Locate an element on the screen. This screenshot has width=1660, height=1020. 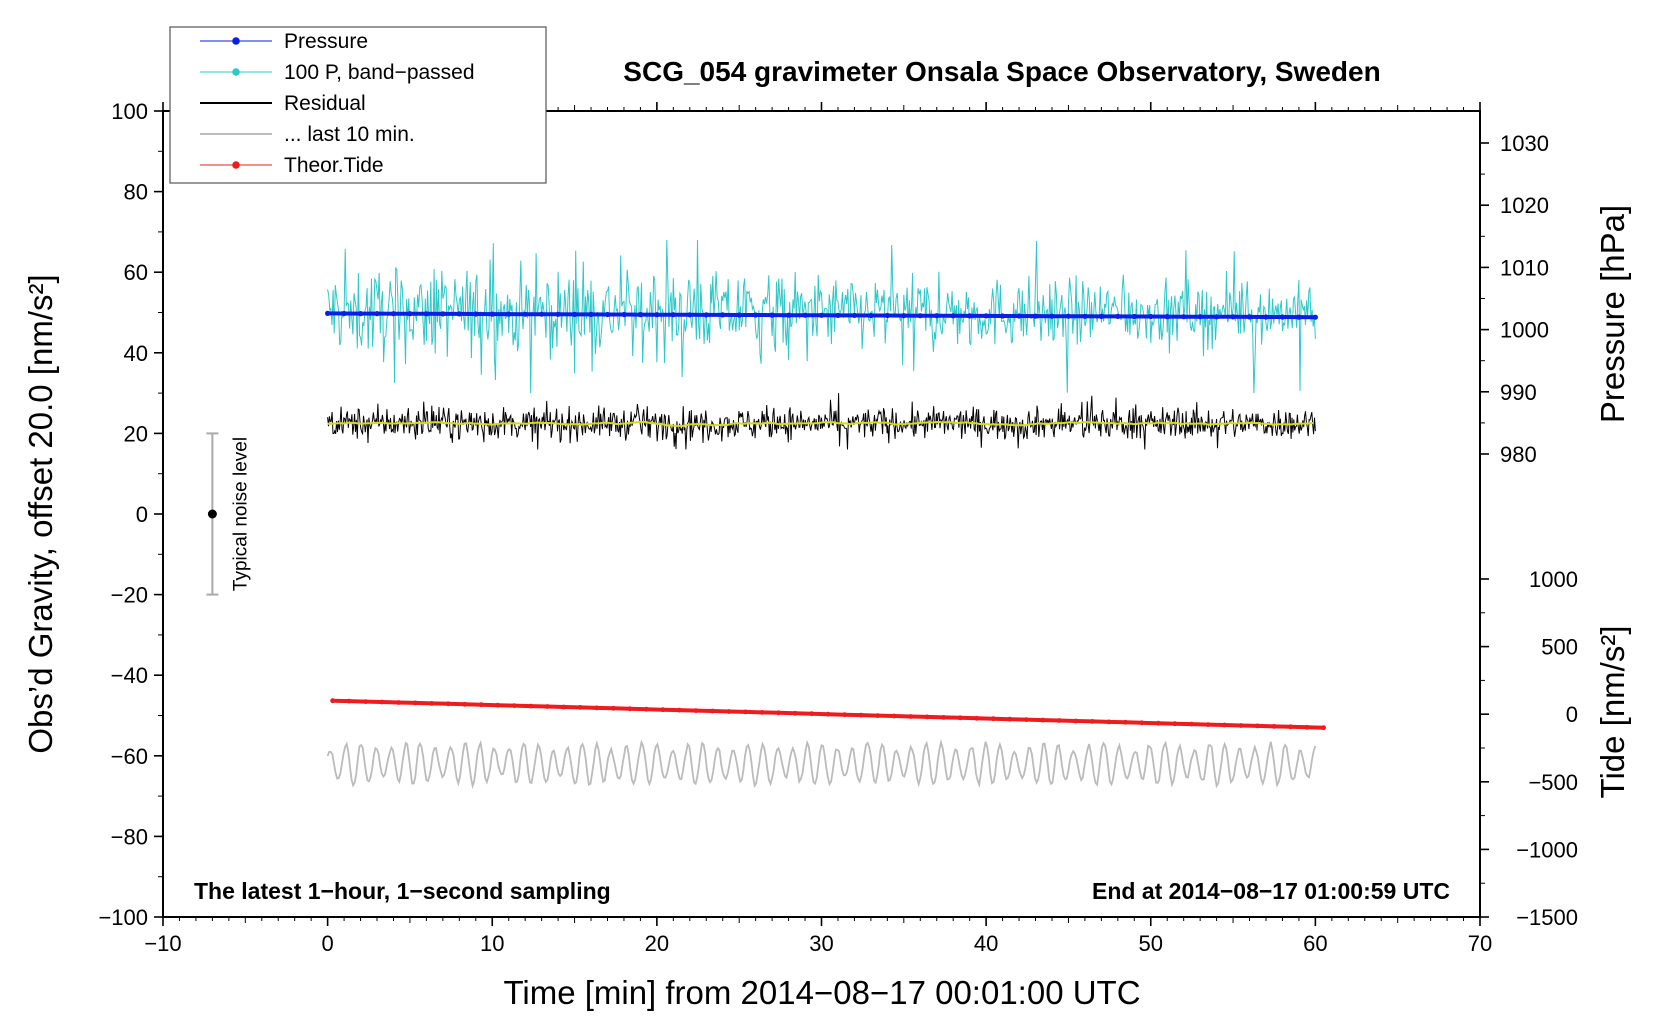
legend-label: 100 P, band−passed is located at coordinates (379, 72).